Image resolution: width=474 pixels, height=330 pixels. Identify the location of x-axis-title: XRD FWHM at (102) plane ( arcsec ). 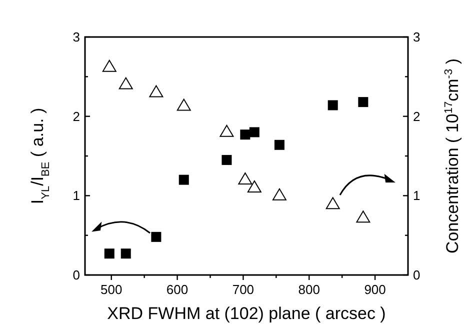
(246, 313).